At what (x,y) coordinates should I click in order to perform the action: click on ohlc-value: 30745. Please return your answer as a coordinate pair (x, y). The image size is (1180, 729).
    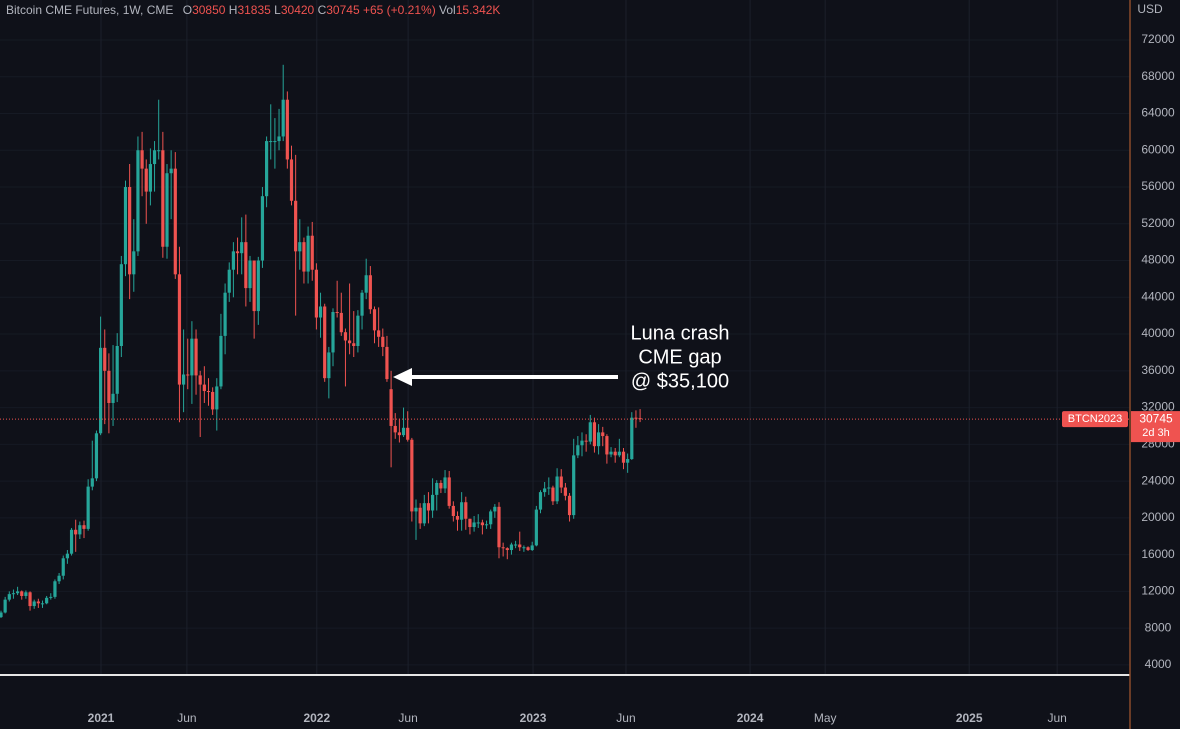
    Looking at the image, I should click on (343, 10).